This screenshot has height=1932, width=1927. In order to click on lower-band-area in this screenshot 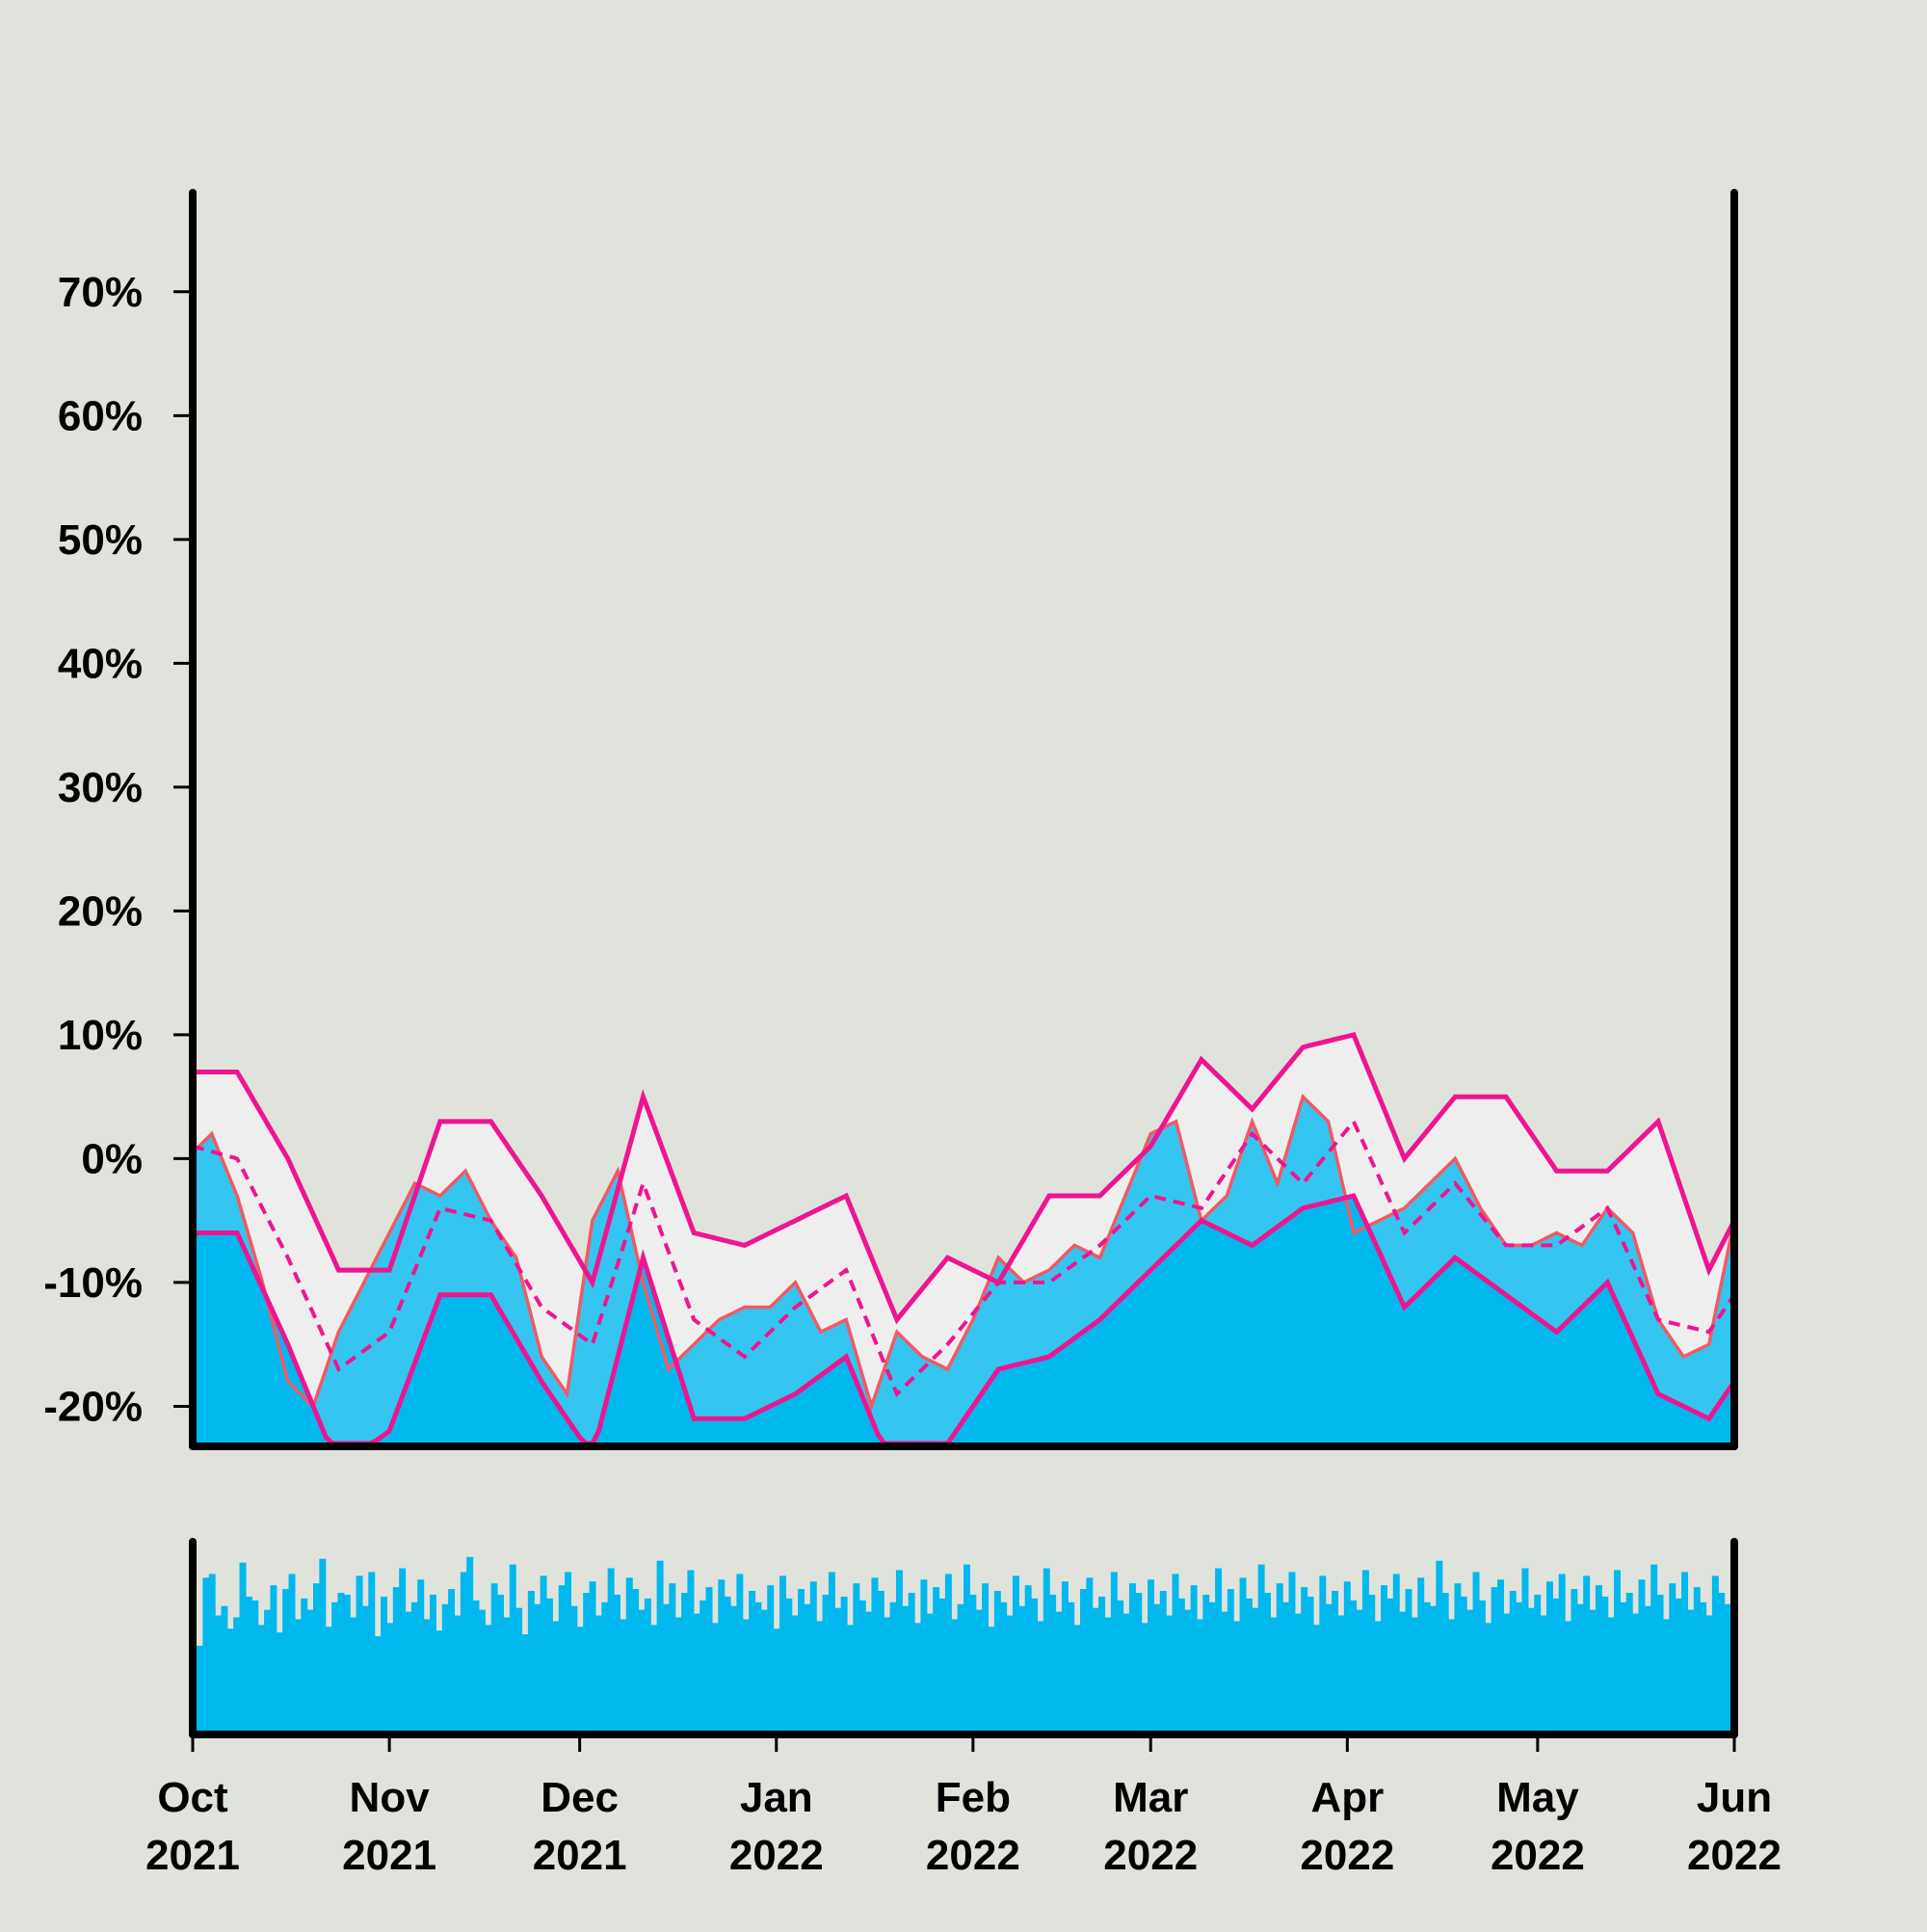, I will do `click(963, 1319)`.